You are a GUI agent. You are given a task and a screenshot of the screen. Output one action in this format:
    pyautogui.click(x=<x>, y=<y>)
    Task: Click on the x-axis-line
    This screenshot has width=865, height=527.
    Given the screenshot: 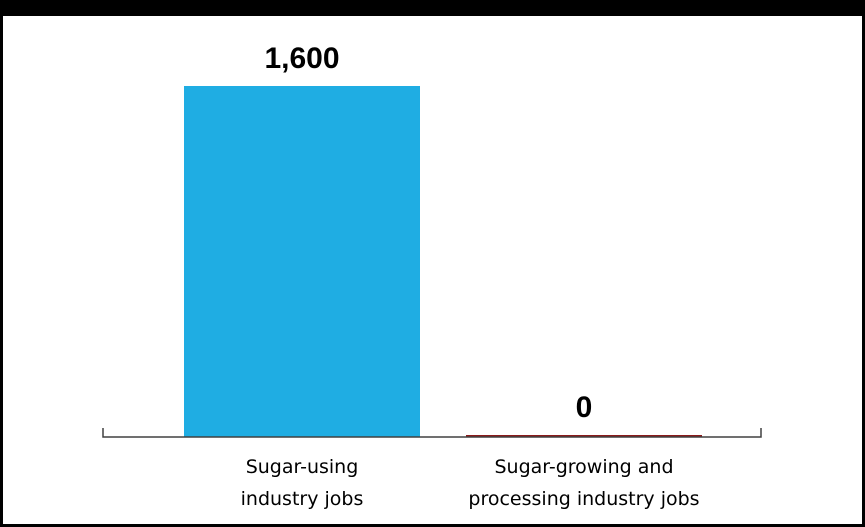 What is the action you would take?
    pyautogui.click(x=432, y=433)
    